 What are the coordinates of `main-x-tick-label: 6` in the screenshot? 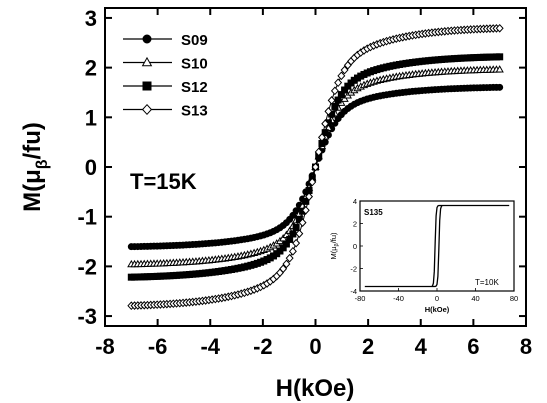 It's located at (473, 346).